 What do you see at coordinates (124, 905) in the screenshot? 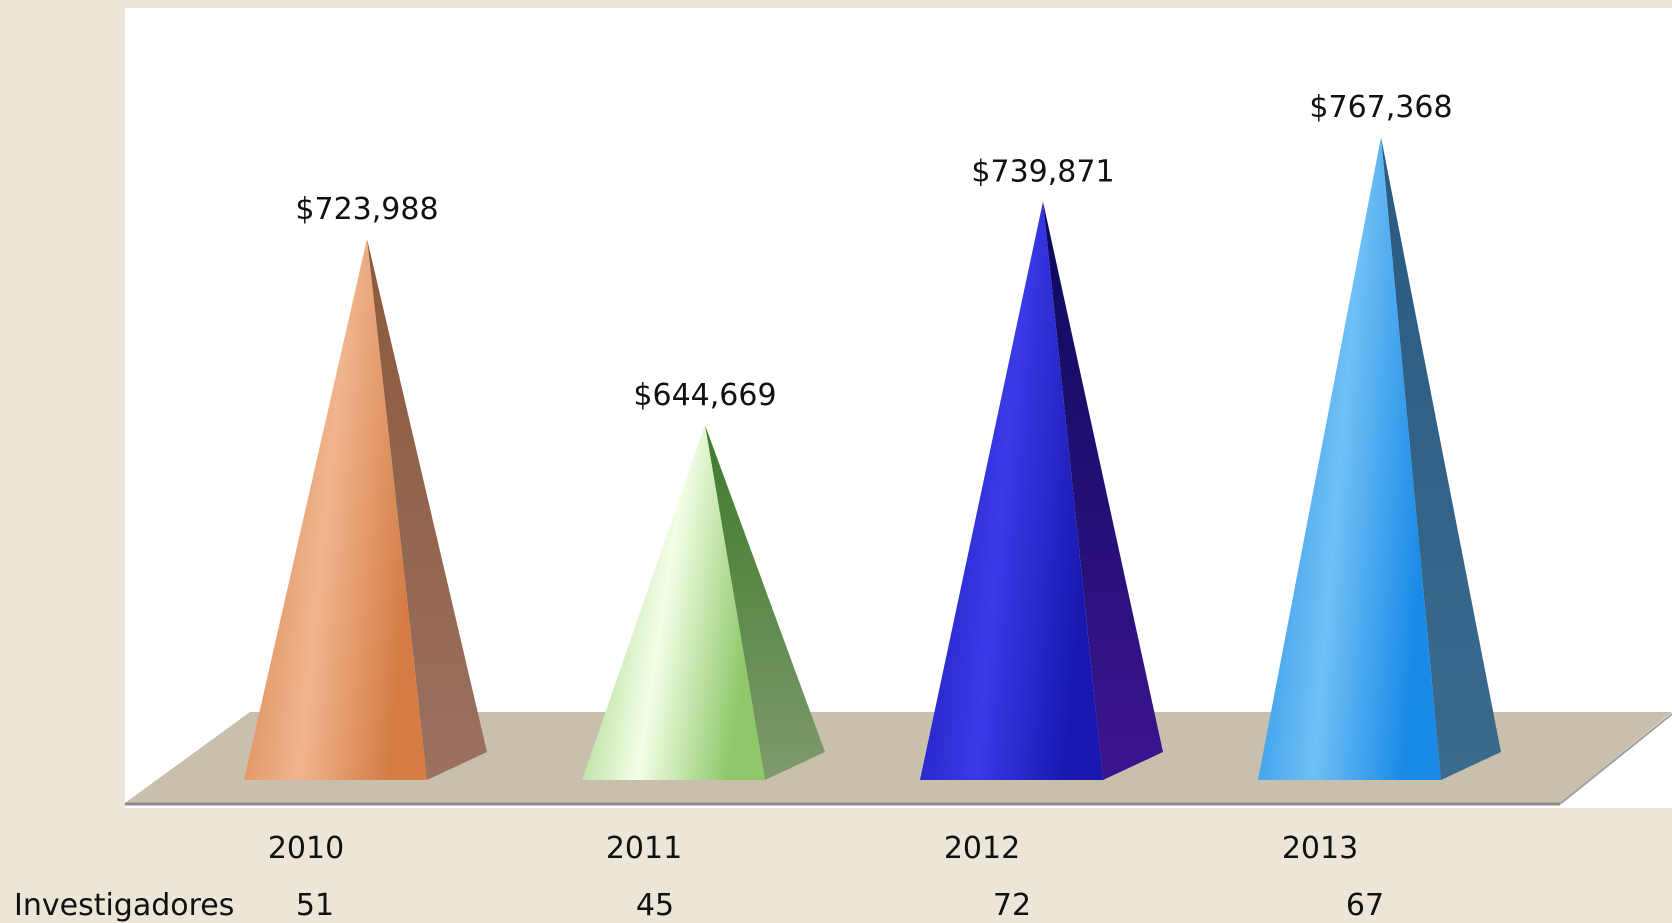
I see `investigadores-row-label: Investigadores` at bounding box center [124, 905].